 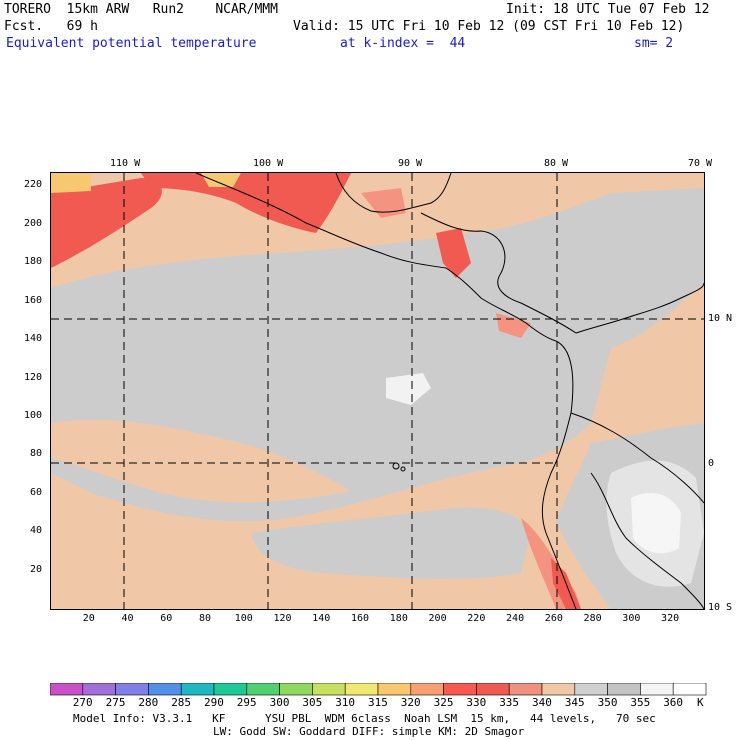 I want to click on y-tick-label: 80, so click(x=36, y=454).